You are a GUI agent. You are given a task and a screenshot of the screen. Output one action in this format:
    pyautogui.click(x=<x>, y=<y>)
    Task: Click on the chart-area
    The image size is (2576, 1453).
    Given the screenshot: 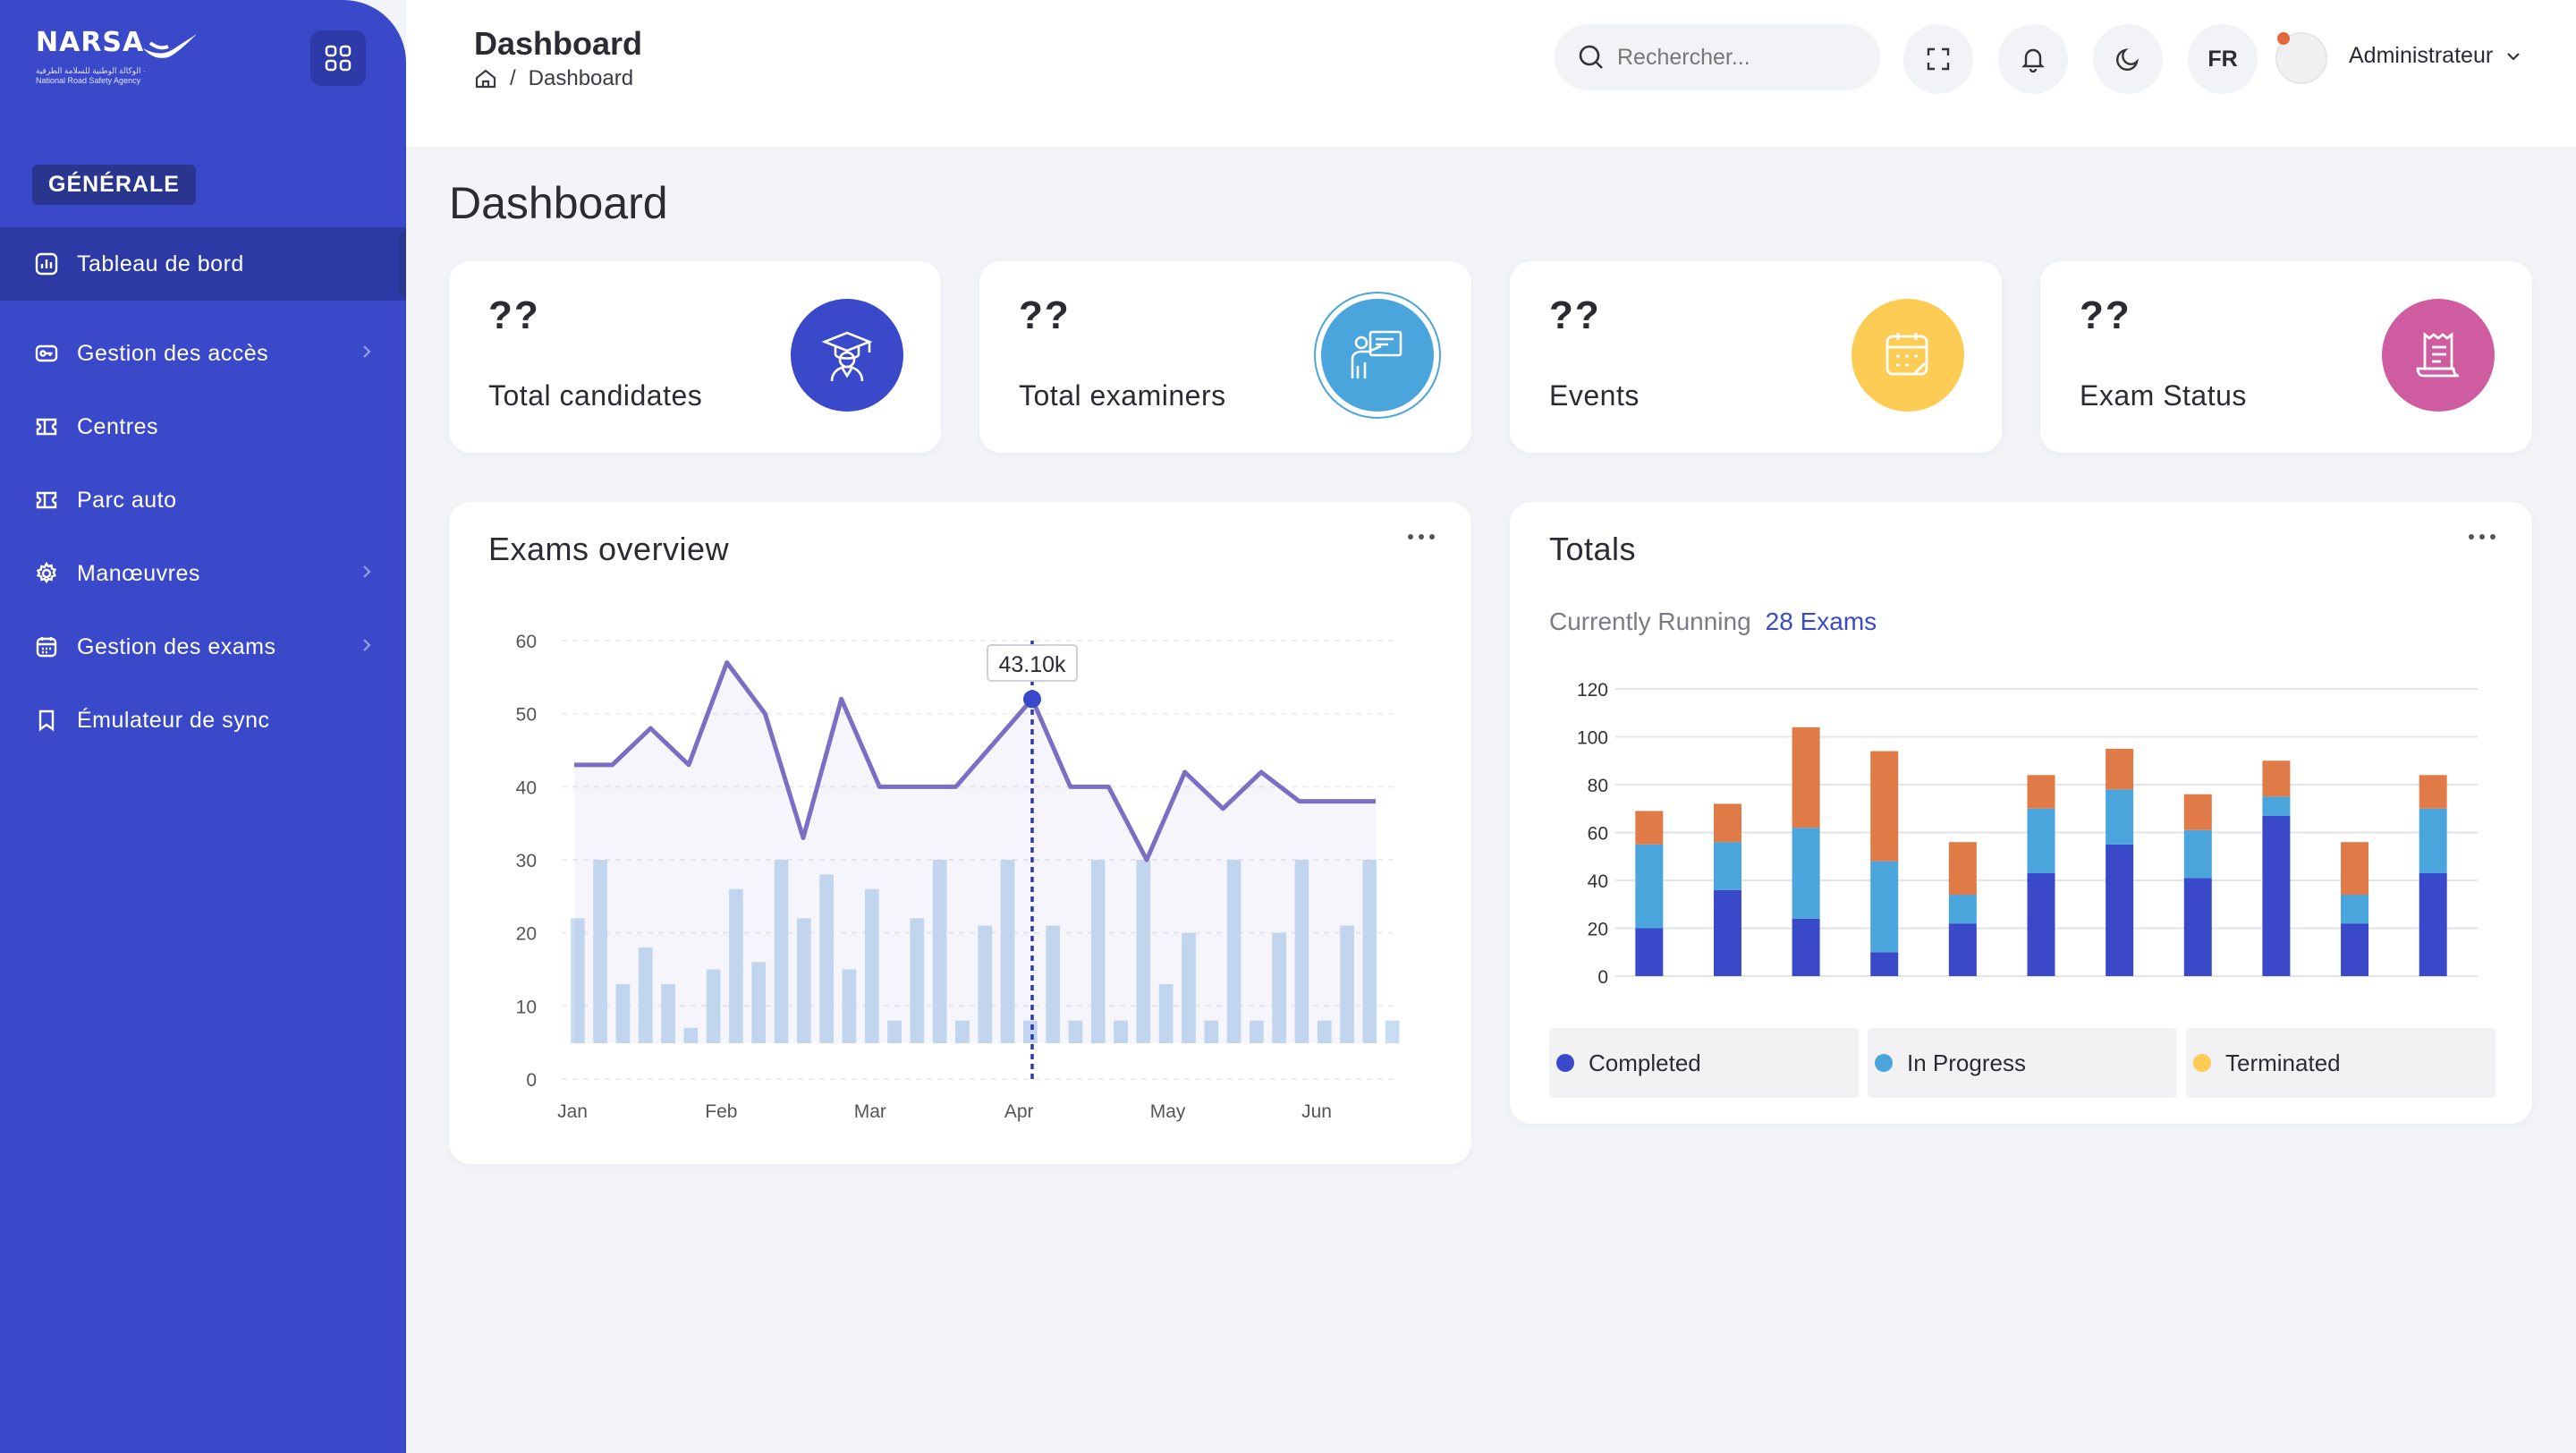 What is the action you would take?
    pyautogui.click(x=975, y=852)
    